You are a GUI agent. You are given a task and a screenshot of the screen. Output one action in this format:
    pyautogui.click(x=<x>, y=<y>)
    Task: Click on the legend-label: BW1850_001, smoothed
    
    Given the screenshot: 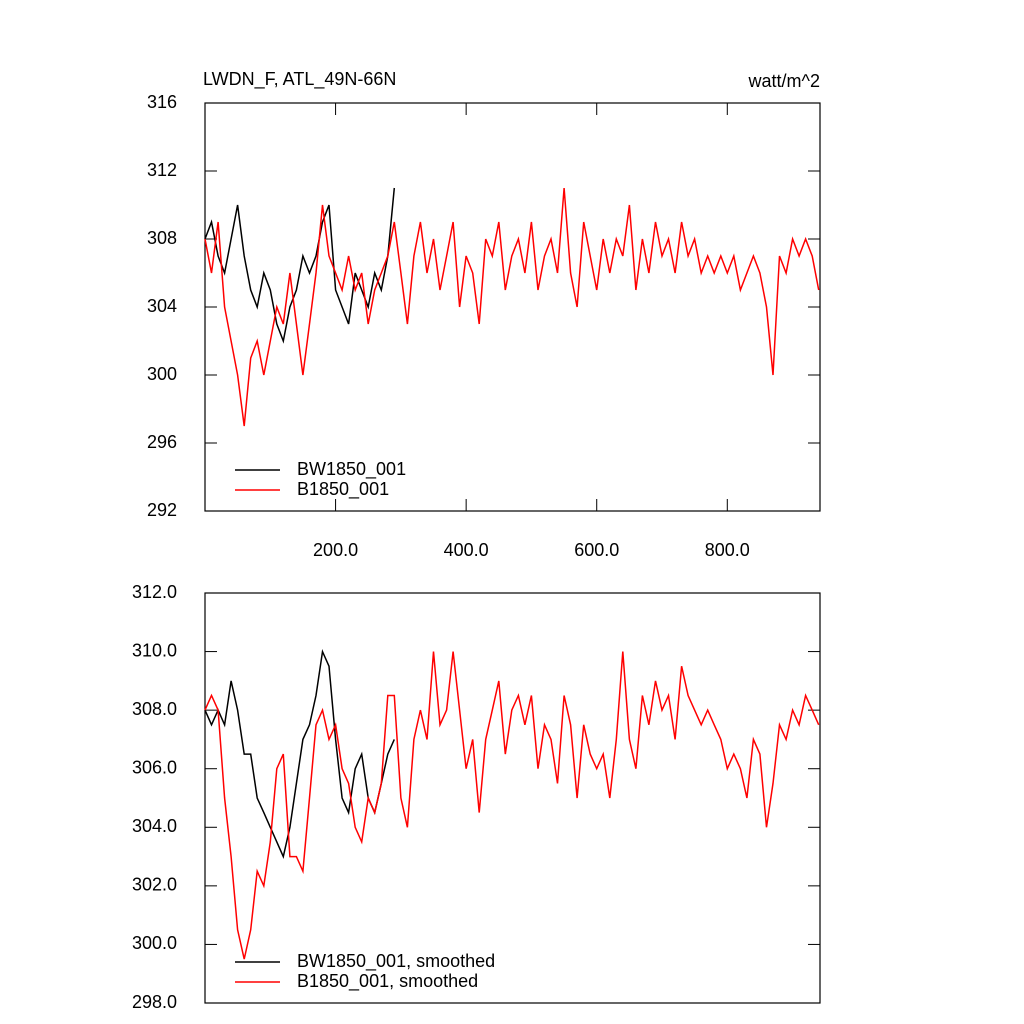 What is the action you would take?
    pyautogui.click(x=396, y=961)
    